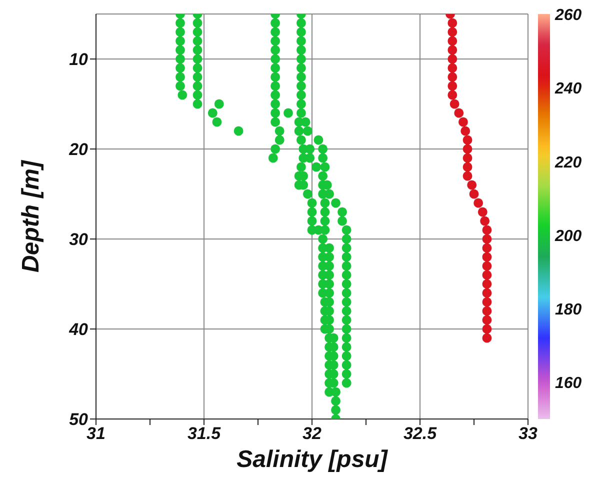 This screenshot has width=603, height=485. I want to click on x-tick-label: 31, so click(96, 434).